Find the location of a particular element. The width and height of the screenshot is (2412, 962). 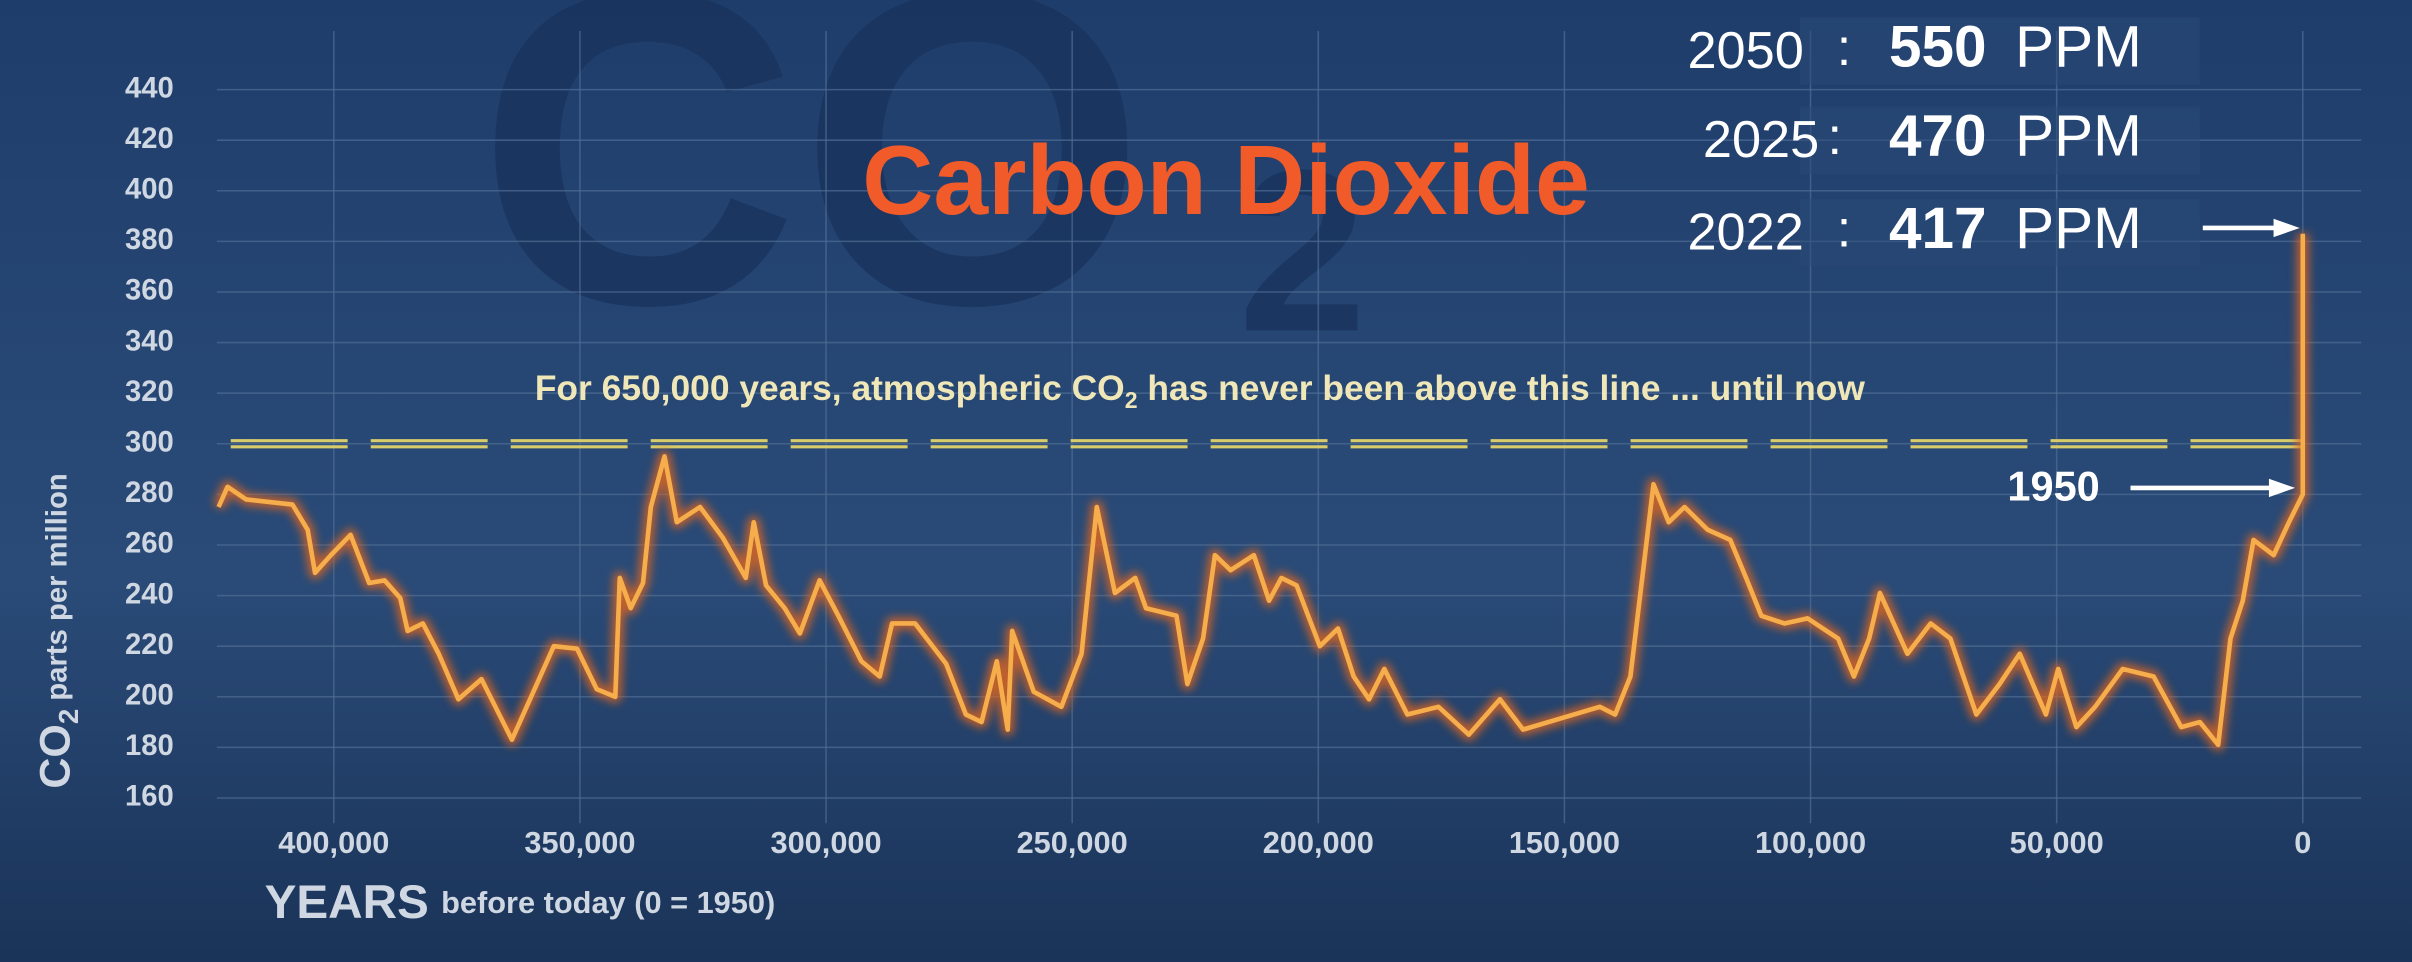

annotation-part: 2 is located at coordinates (1131, 400).